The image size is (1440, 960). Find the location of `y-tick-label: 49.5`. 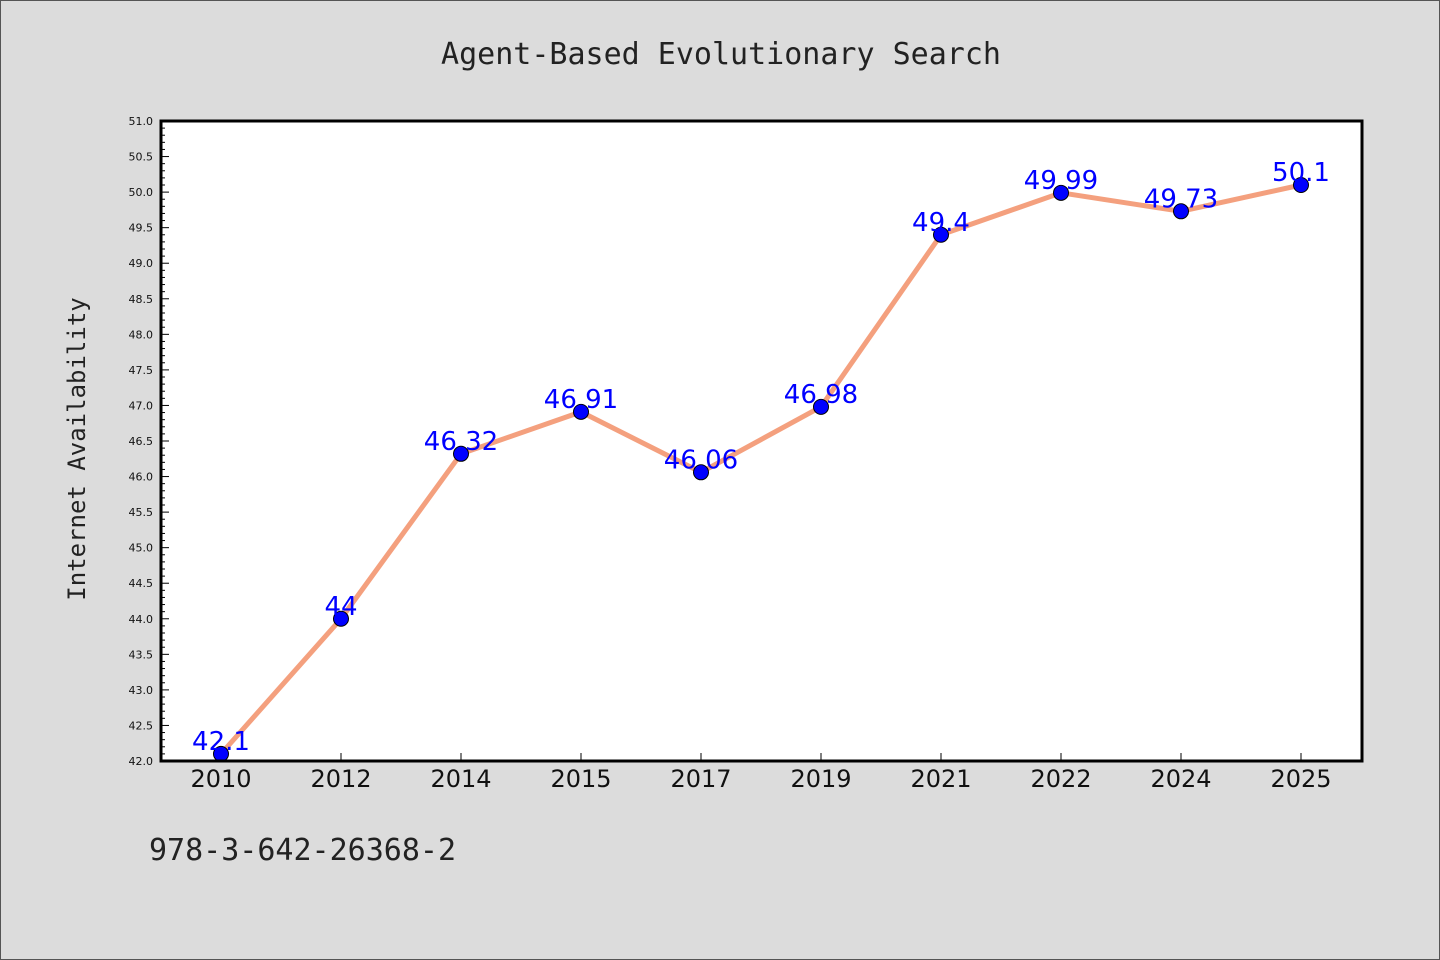

y-tick-label: 49.5 is located at coordinates (141, 228).